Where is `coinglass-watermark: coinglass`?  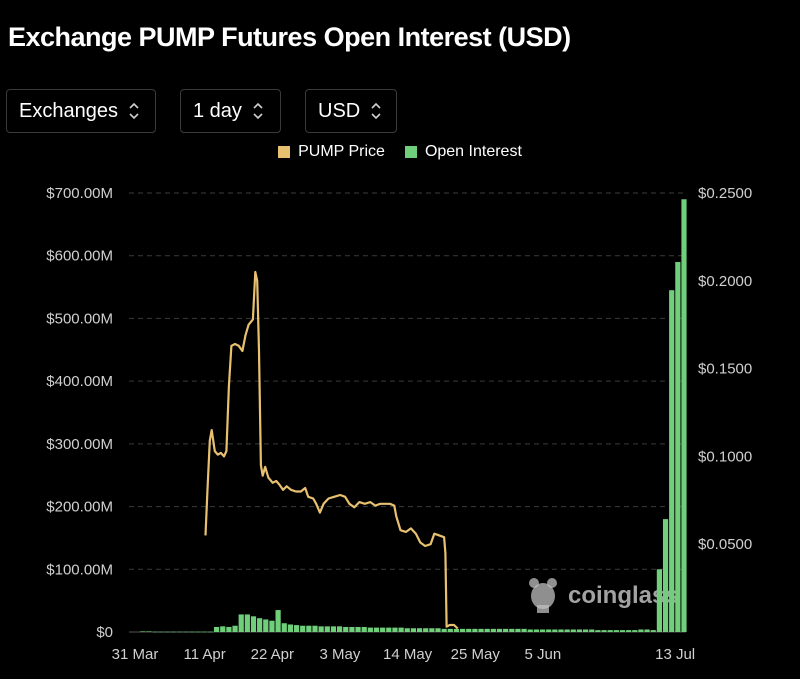
coinglass-watermark: coinglass is located at coordinates (604, 595).